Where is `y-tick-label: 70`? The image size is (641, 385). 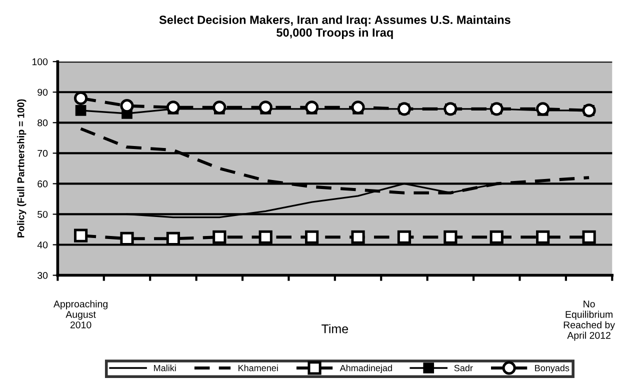 y-tick-label: 70 is located at coordinates (43, 153).